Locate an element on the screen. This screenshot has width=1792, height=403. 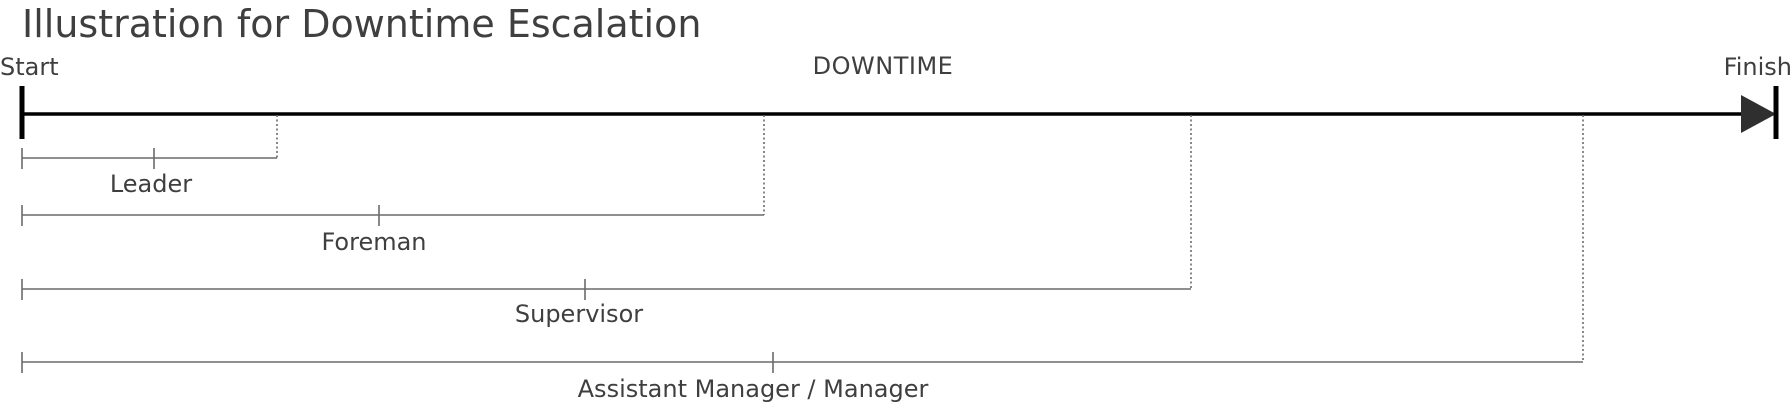
downtime-label: DOWNTIME is located at coordinates (883, 66).